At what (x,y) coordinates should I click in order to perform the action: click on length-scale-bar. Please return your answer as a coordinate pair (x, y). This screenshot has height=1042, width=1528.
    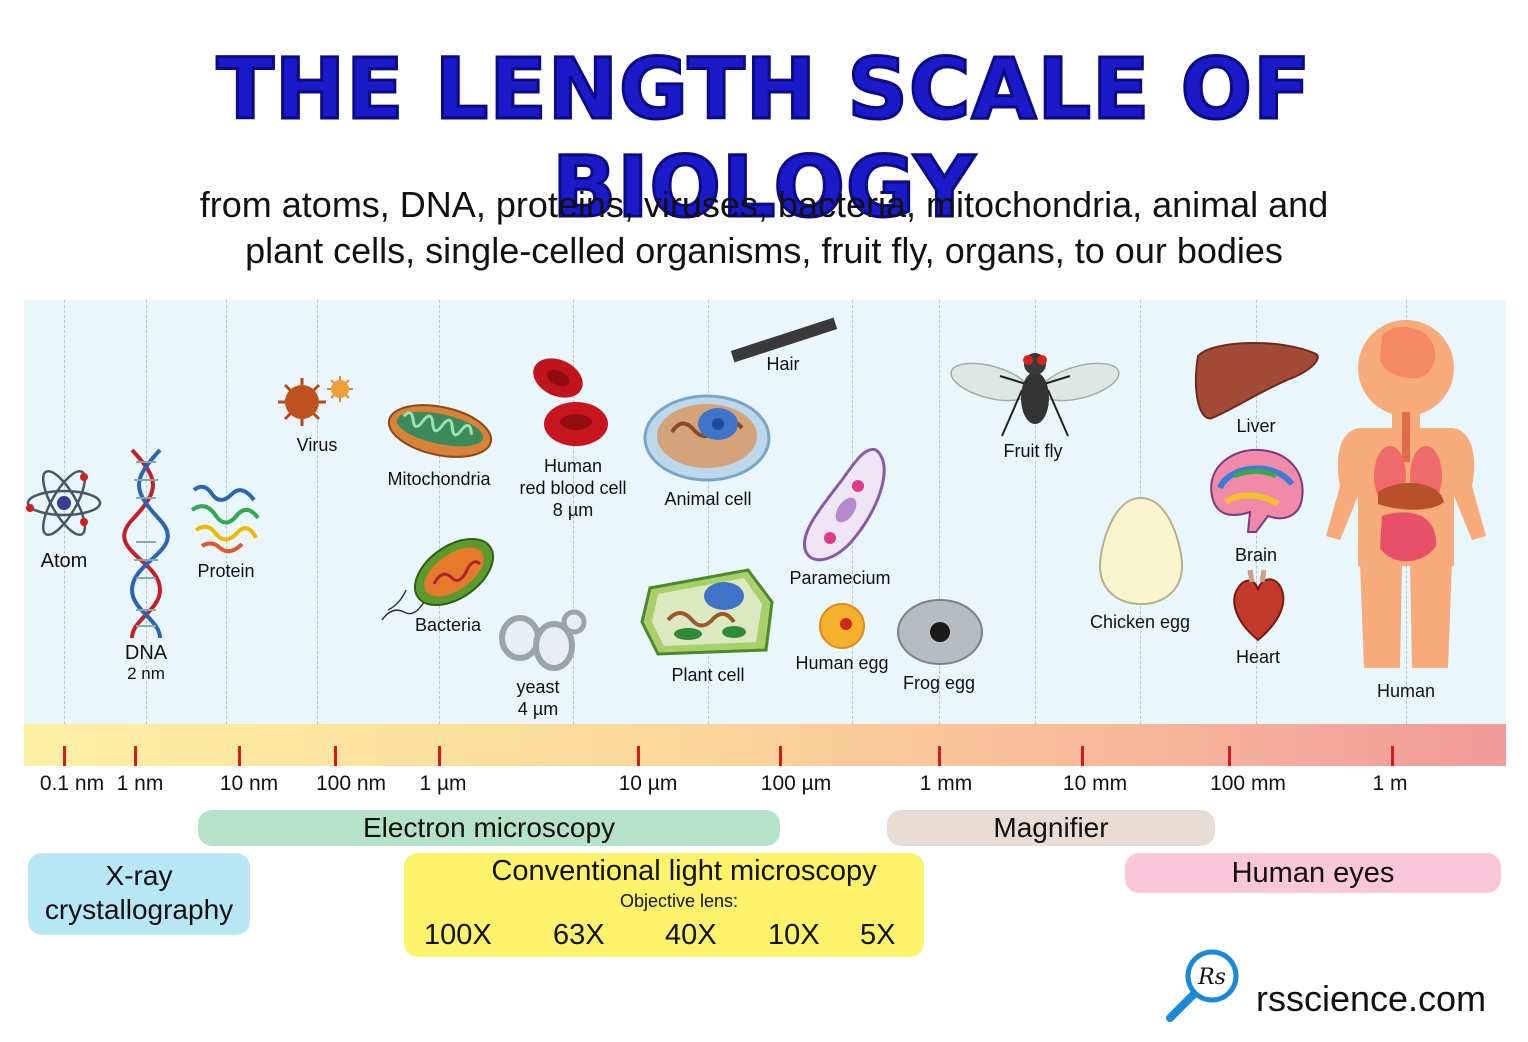
    Looking at the image, I should click on (765, 745).